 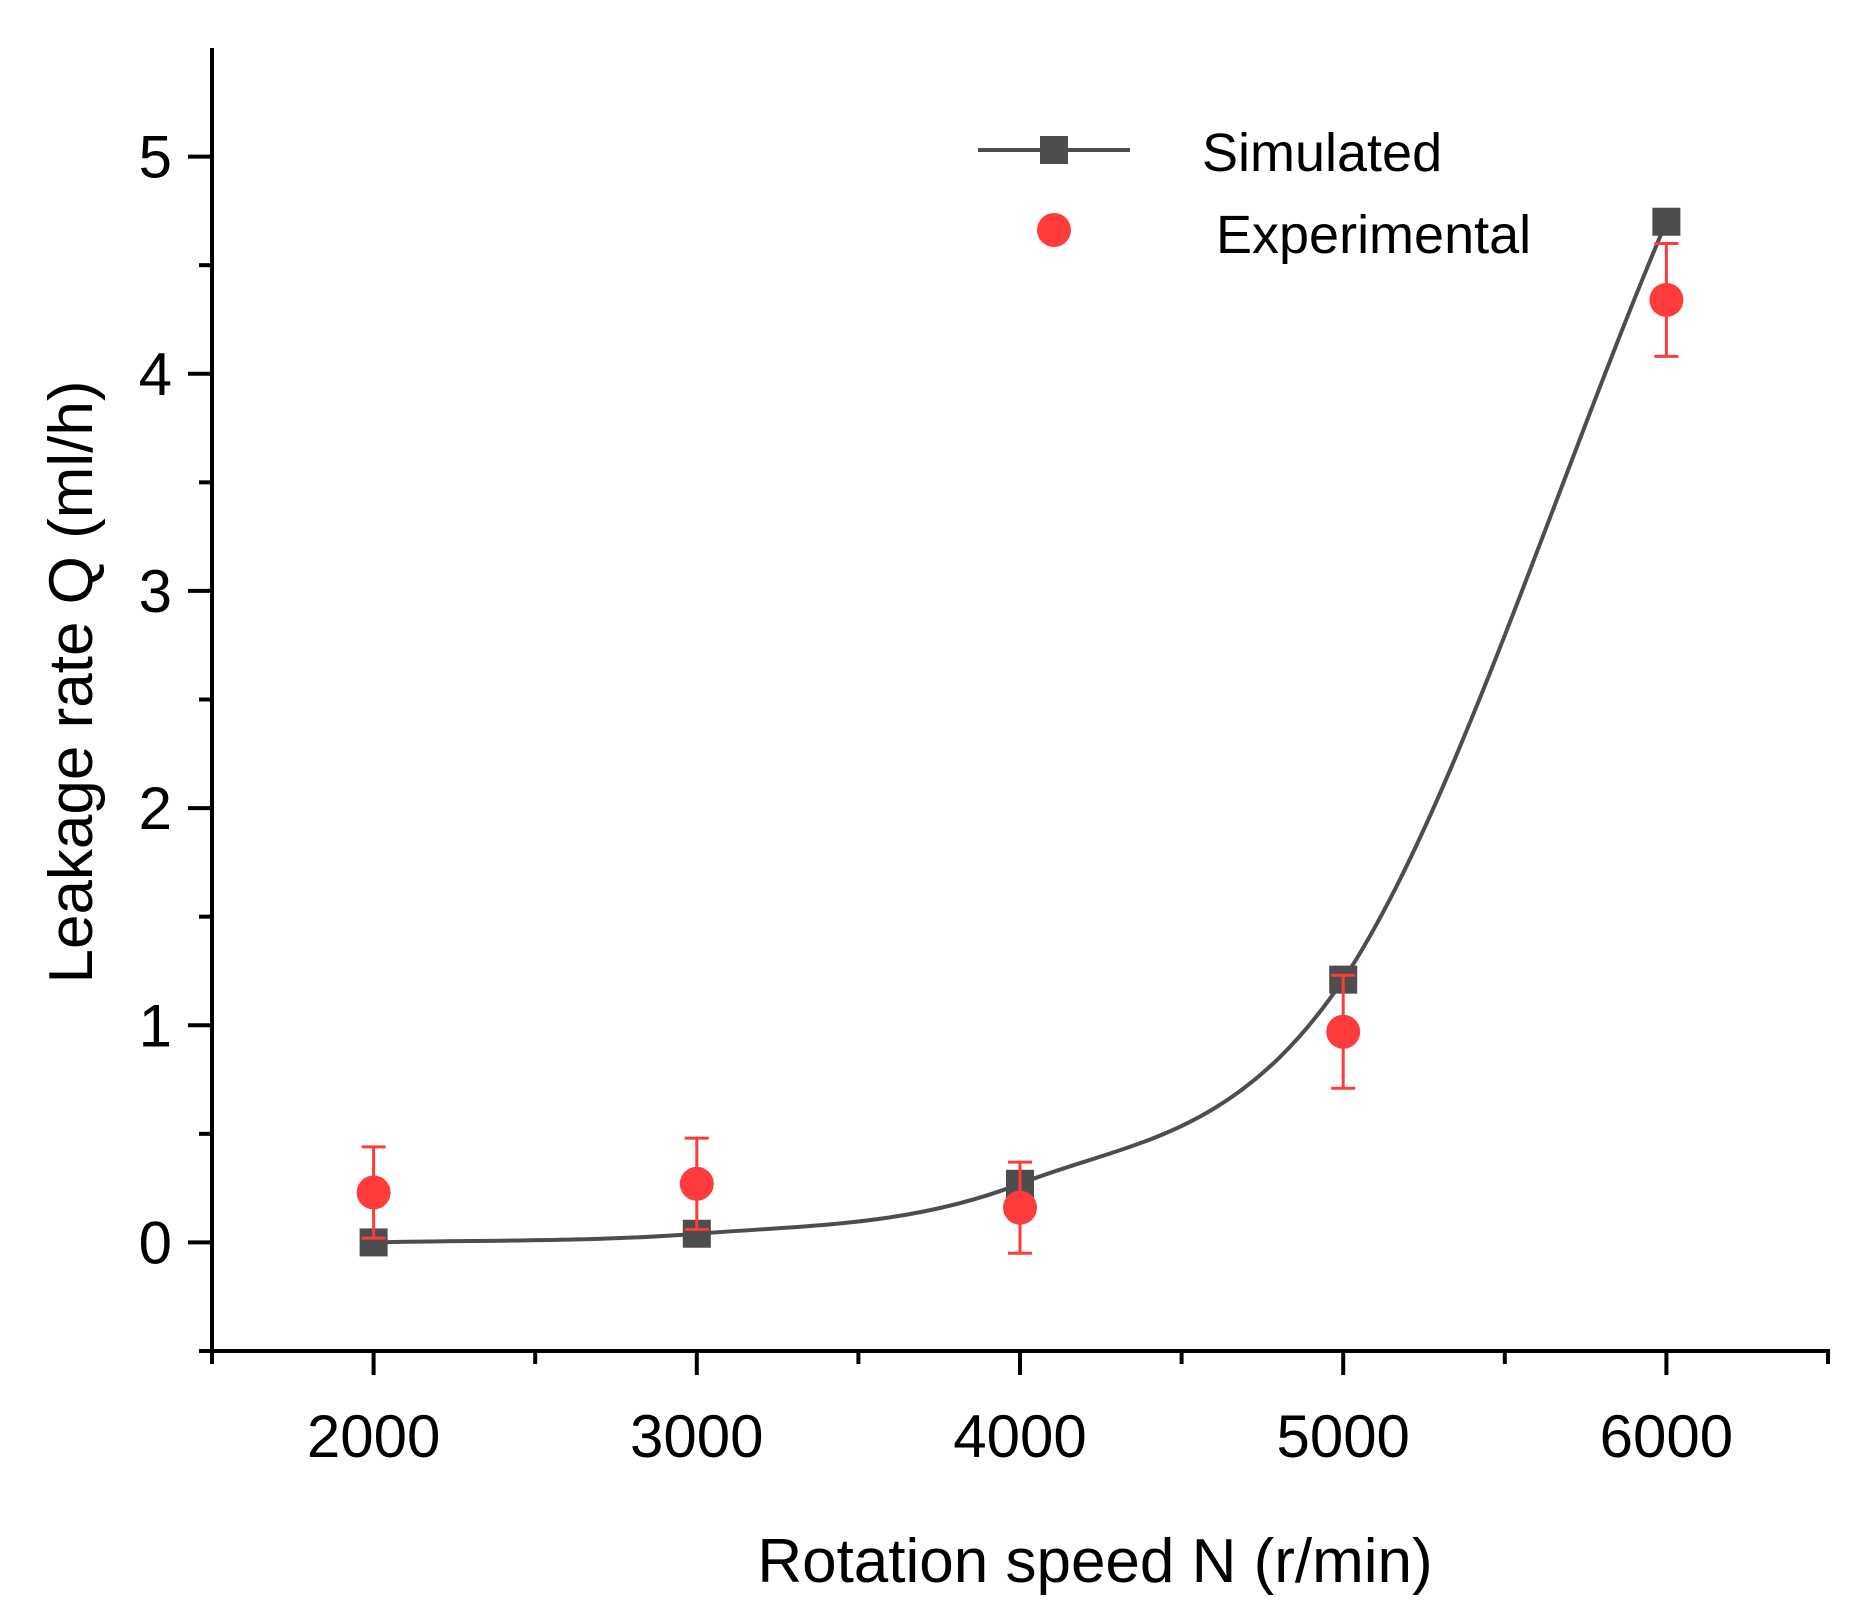 I want to click on x-tick-label: 5000, so click(x=1342, y=1436).